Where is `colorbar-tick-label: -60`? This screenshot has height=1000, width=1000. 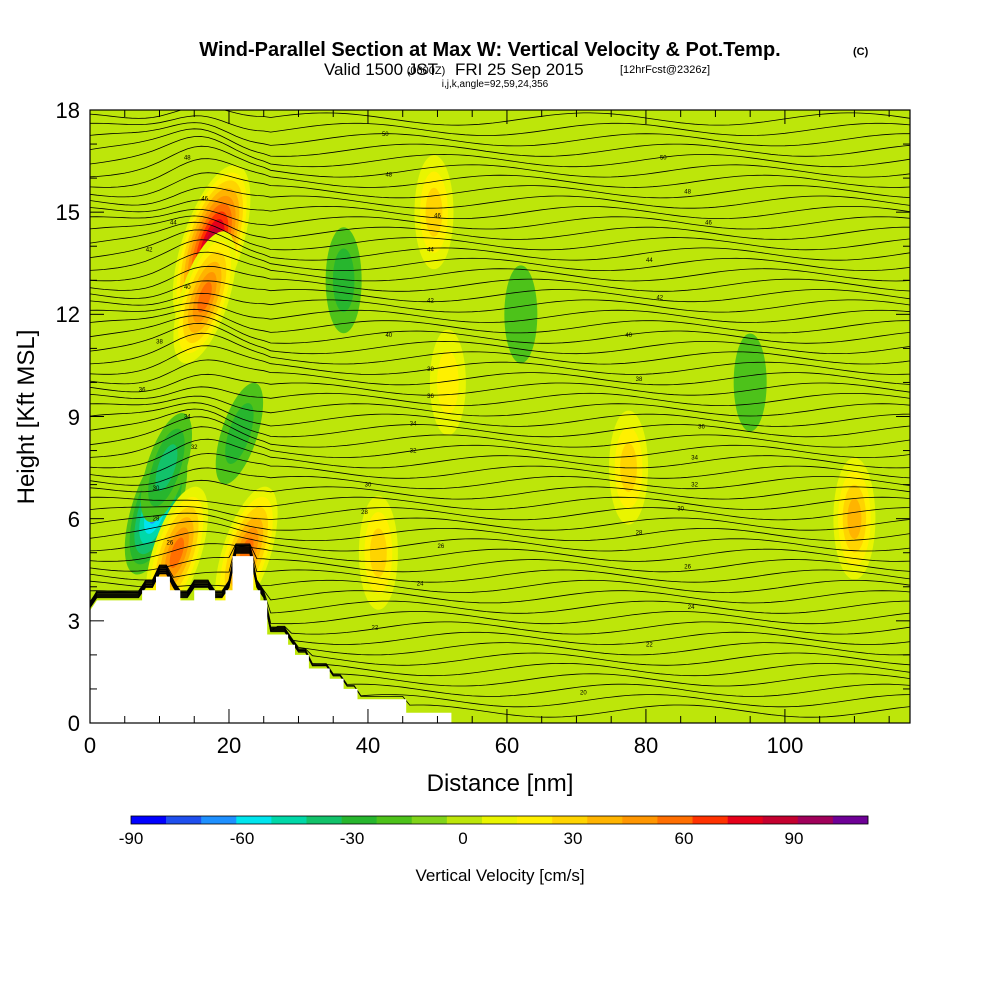
colorbar-tick-label: -60 is located at coordinates (242, 838).